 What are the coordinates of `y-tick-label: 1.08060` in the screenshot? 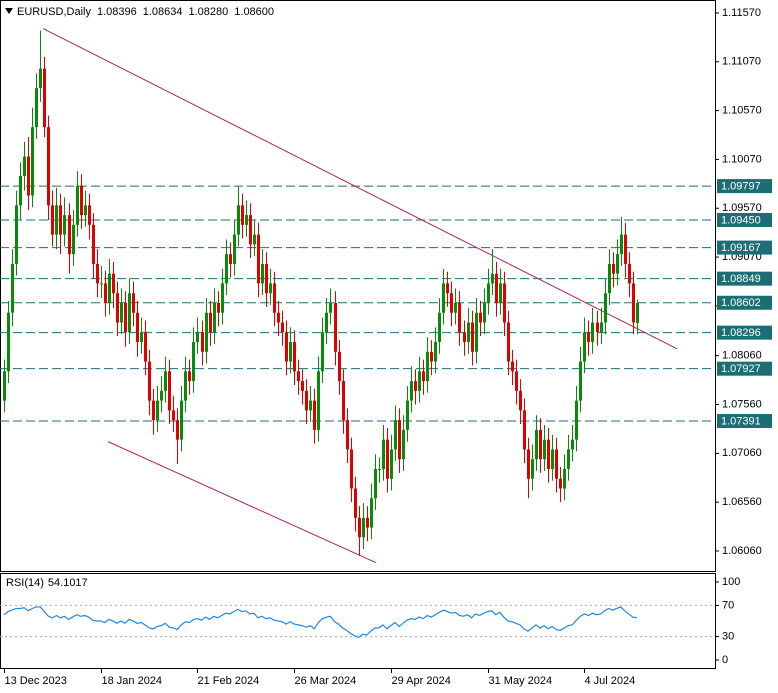 It's located at (742, 356).